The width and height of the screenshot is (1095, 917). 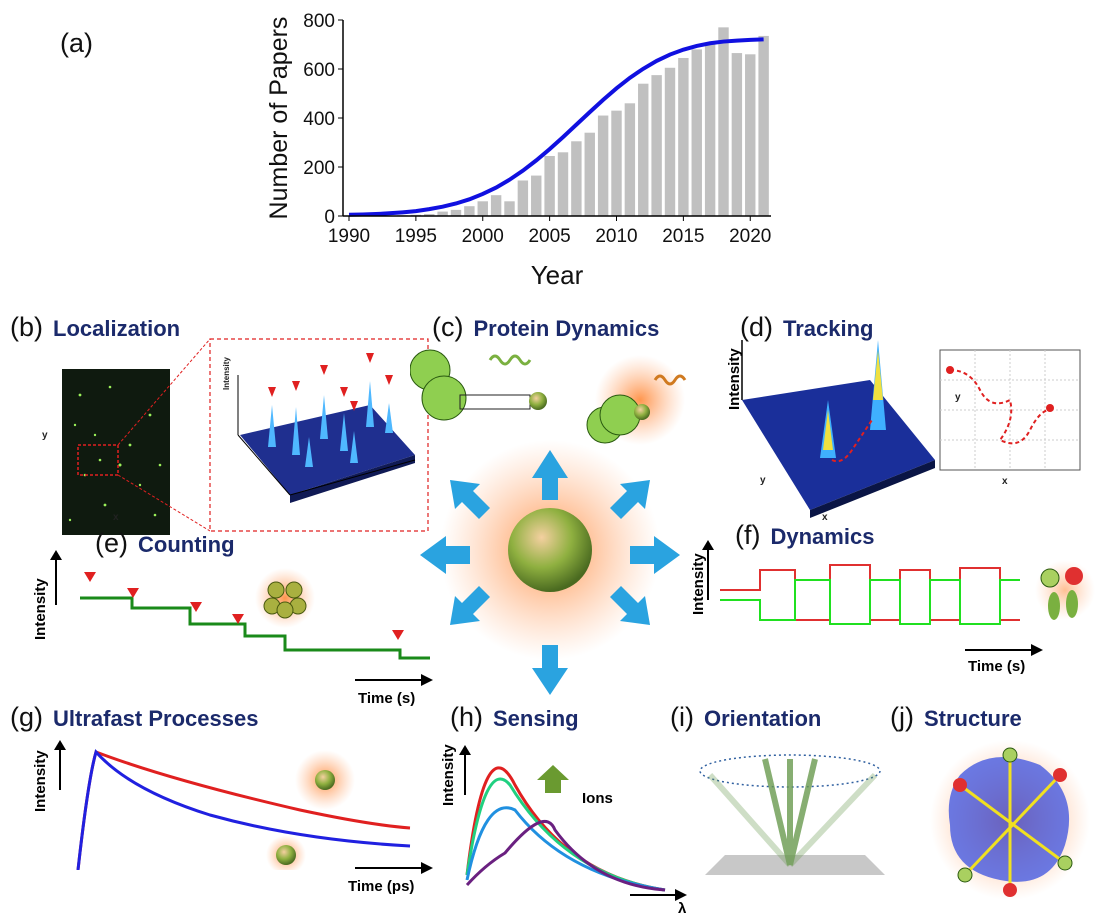 I want to click on panel-e-title: Counting, so click(x=186, y=544).